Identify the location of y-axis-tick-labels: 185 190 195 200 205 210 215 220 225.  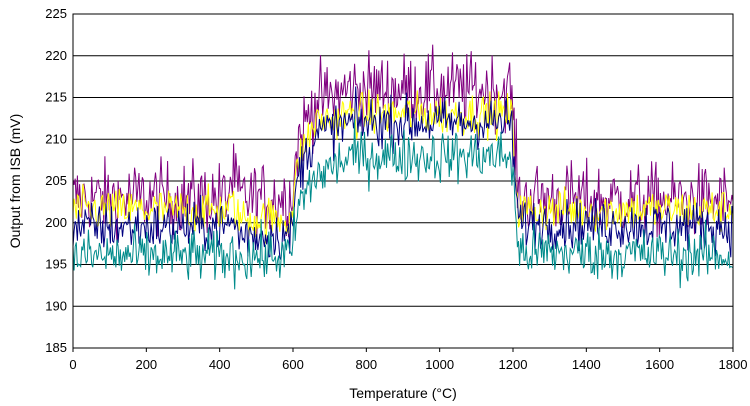
(56, 180).